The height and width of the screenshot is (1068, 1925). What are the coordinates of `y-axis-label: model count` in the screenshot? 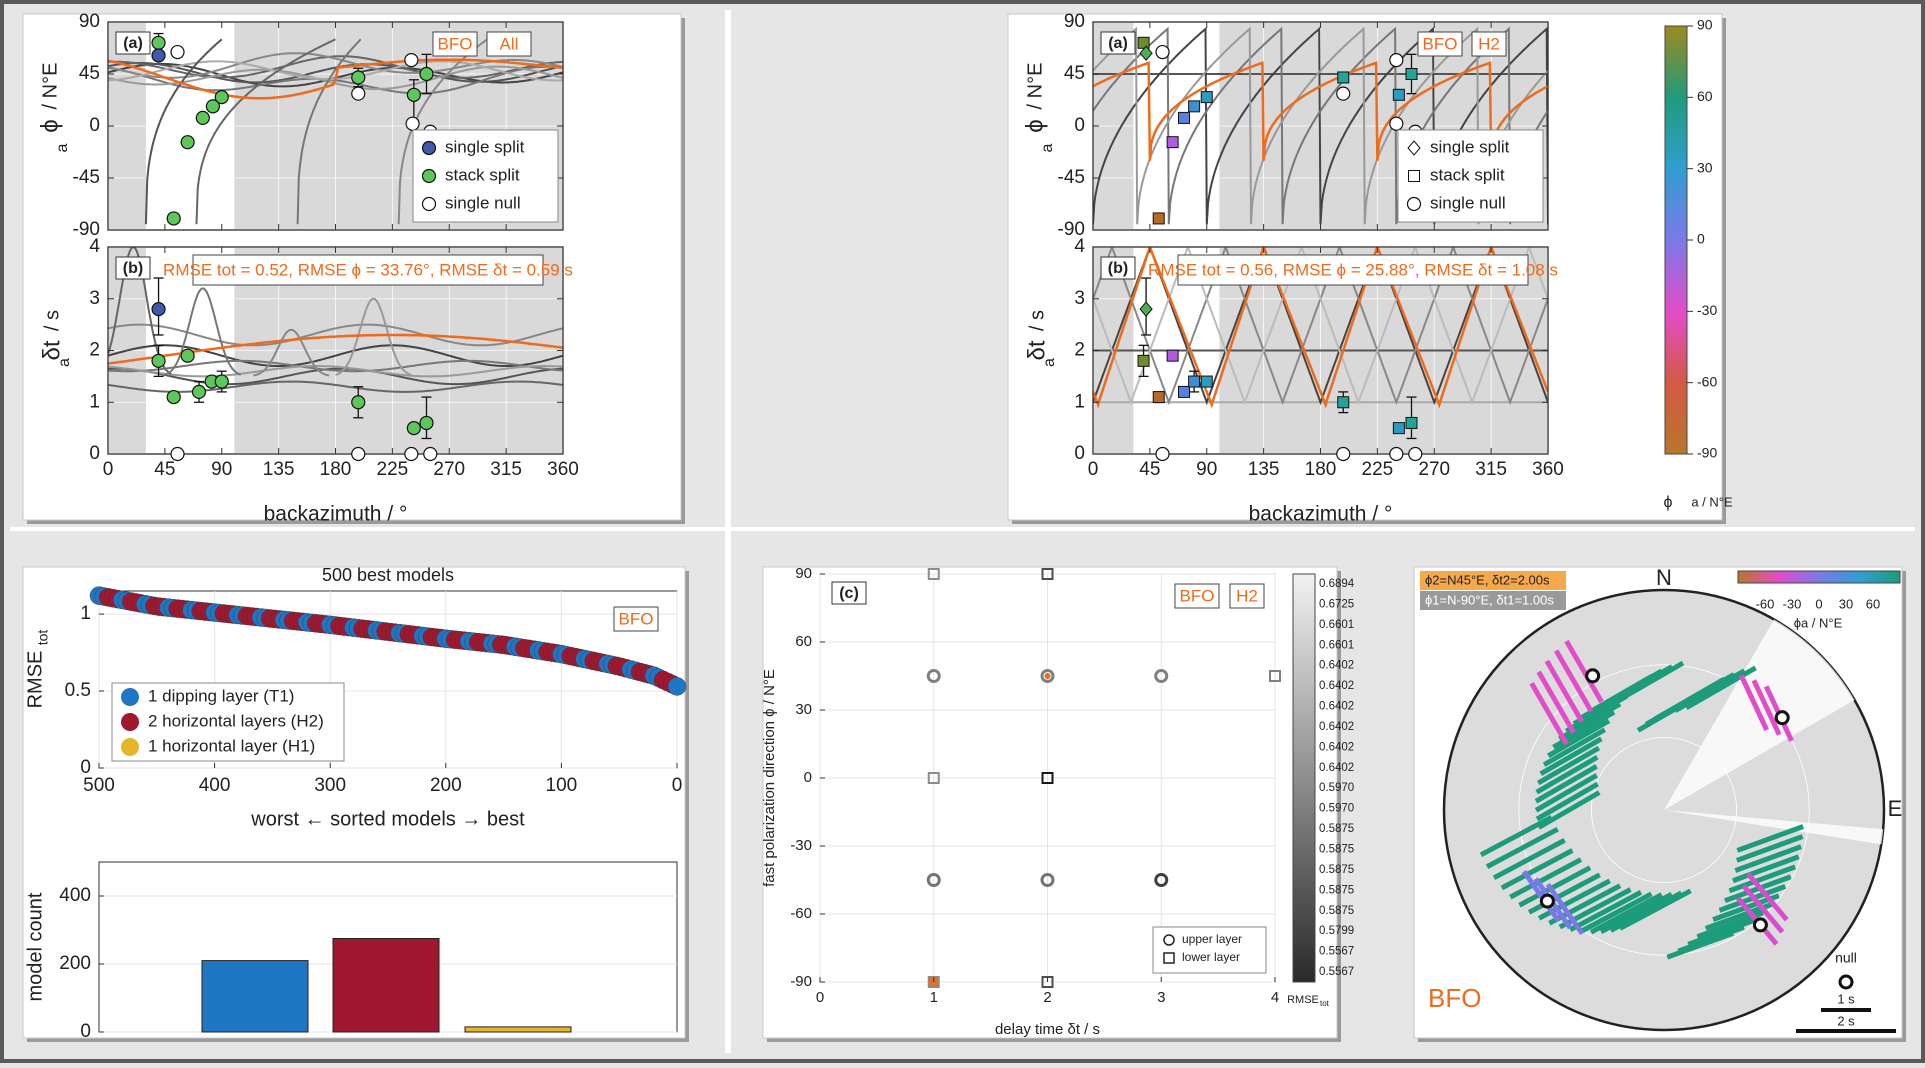 It's located at (35, 946).